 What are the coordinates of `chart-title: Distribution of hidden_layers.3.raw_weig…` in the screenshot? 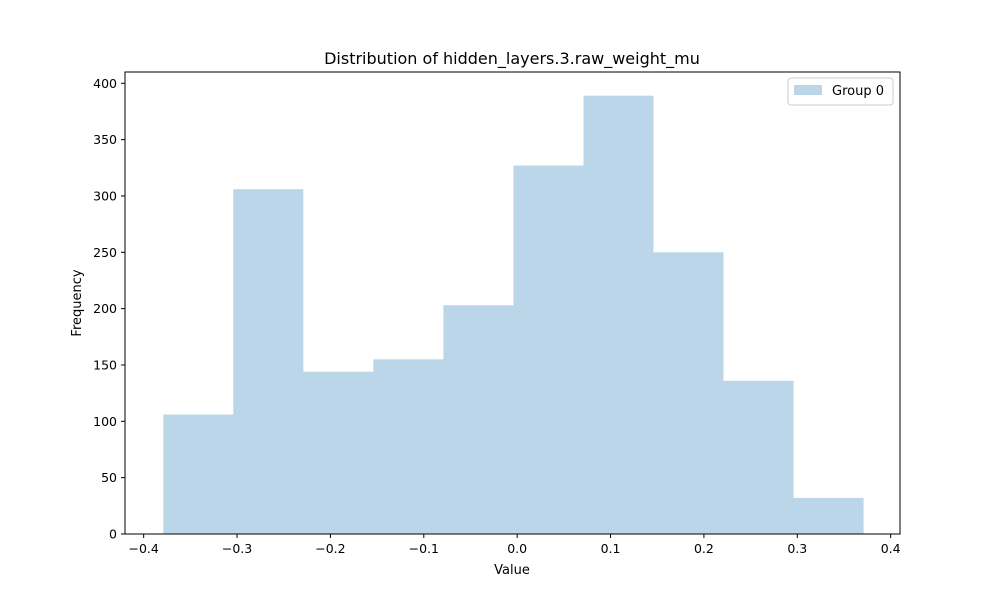 It's located at (512, 59).